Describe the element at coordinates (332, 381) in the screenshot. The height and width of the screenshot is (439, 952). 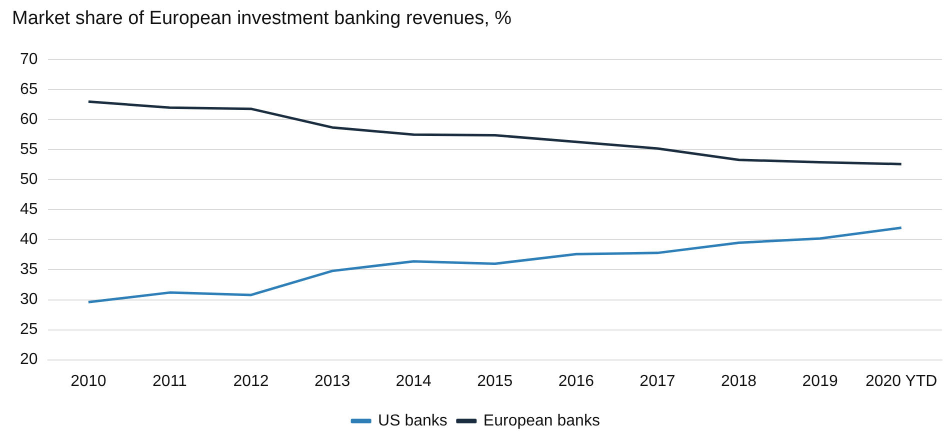
I see `x-tick-label: 2013` at that location.